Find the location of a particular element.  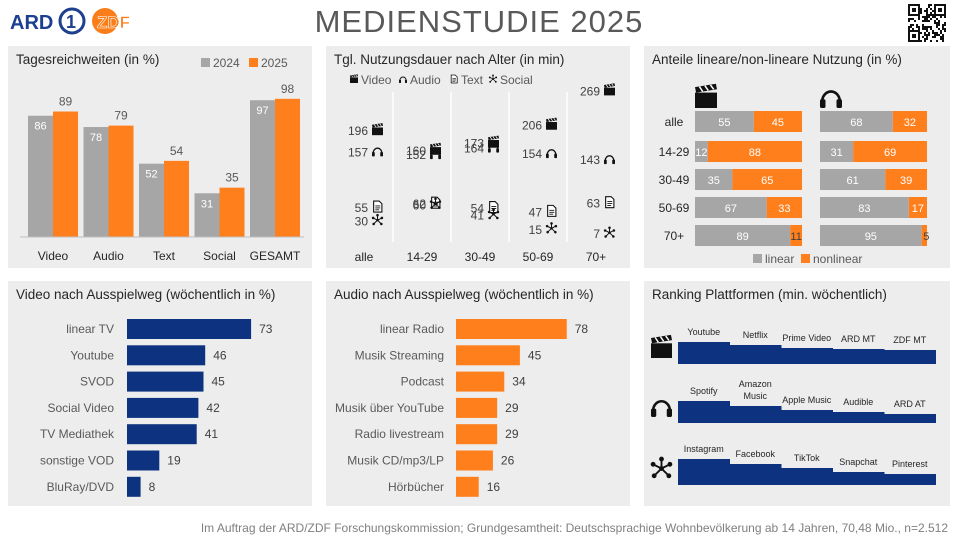

data-label: 97 is located at coordinates (262, 111).